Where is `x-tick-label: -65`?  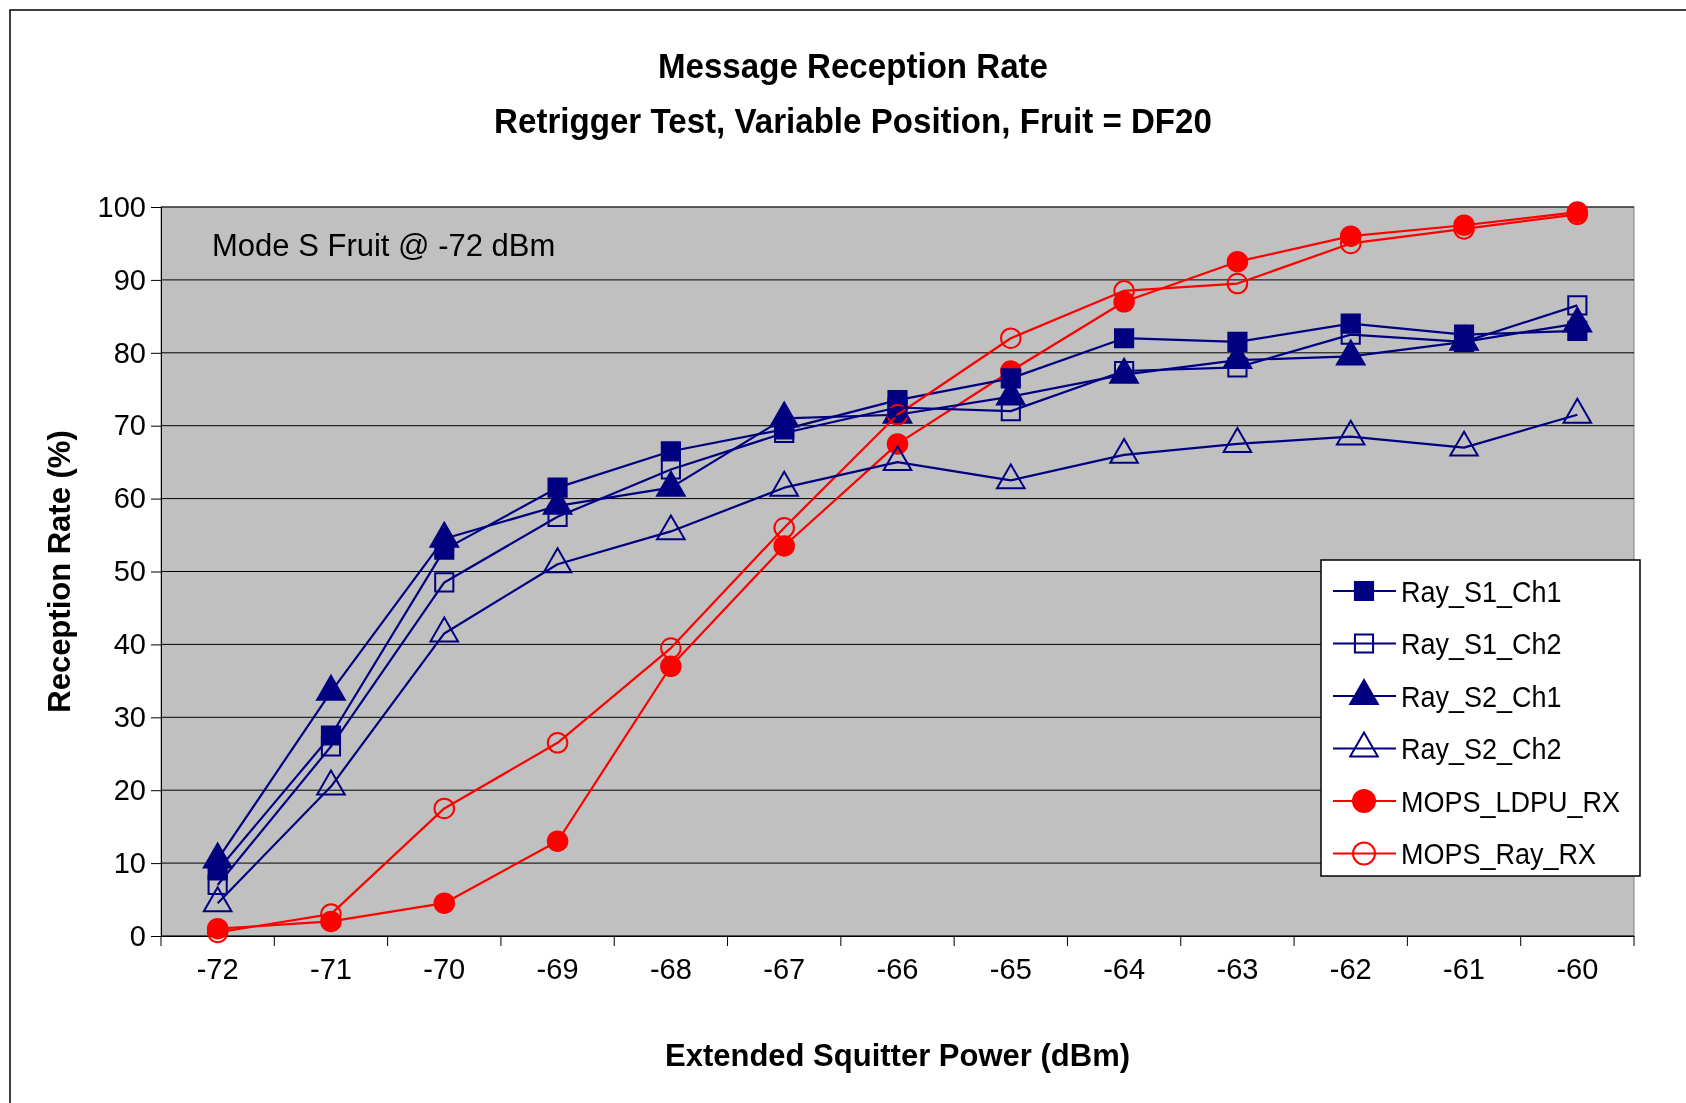
x-tick-label: -65 is located at coordinates (1010, 968).